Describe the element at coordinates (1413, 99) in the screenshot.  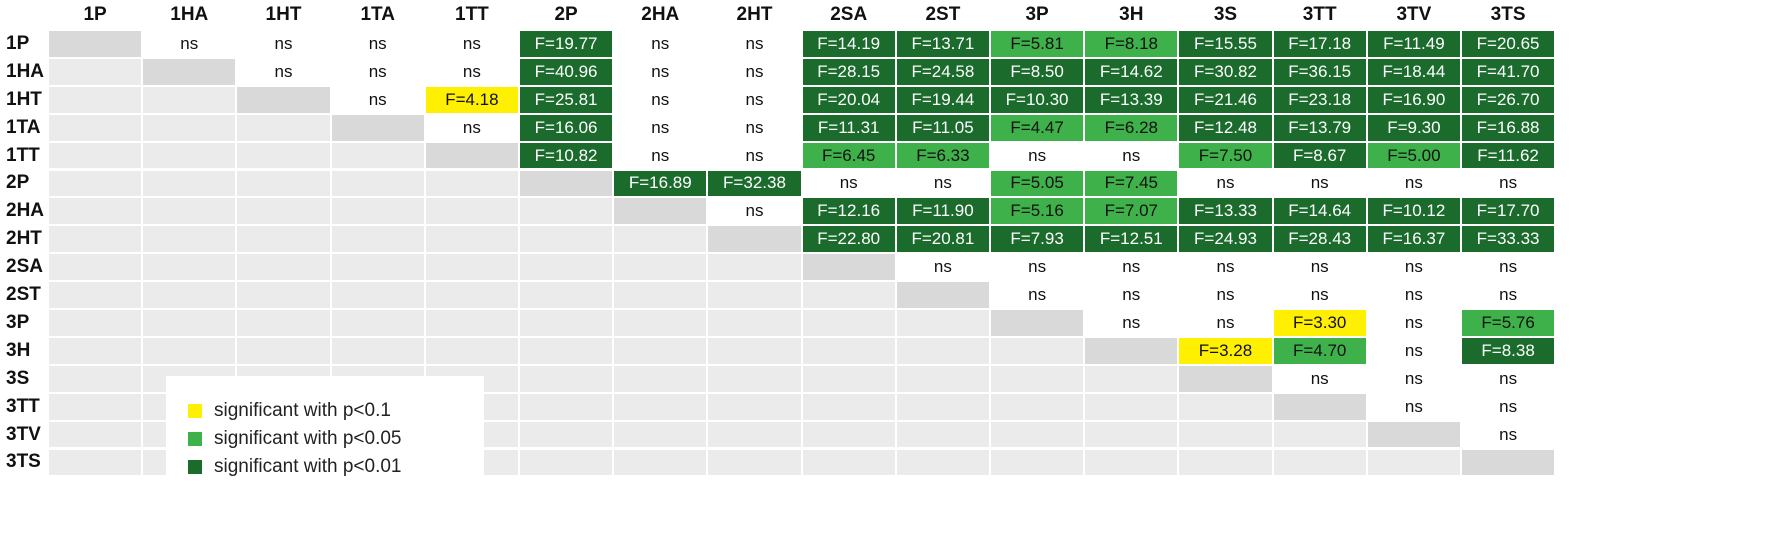
I see `matrix-cell: F=16.90` at that location.